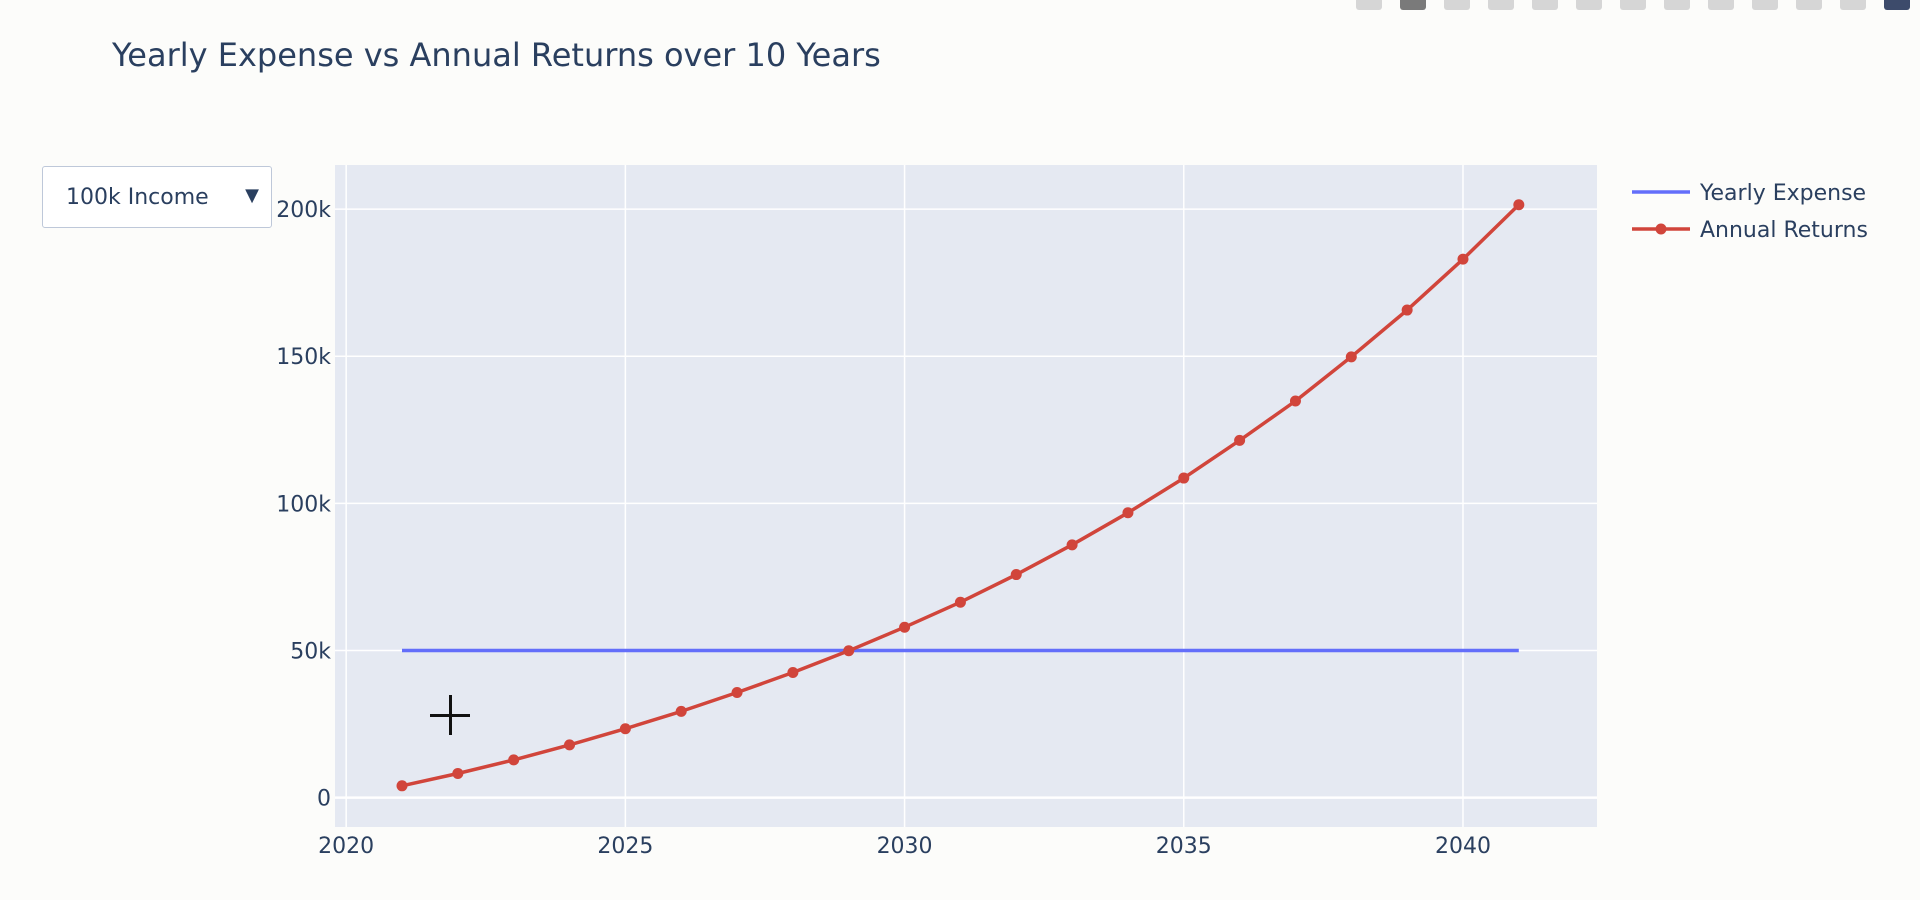 The image size is (1920, 900). What do you see at coordinates (1457, 5) in the screenshot?
I see `pan-icon` at bounding box center [1457, 5].